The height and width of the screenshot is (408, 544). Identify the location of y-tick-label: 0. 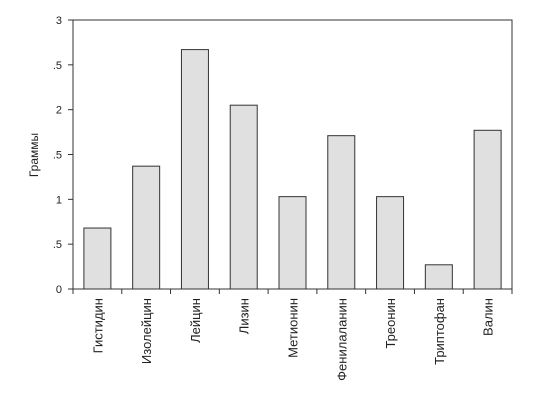
(59, 290).